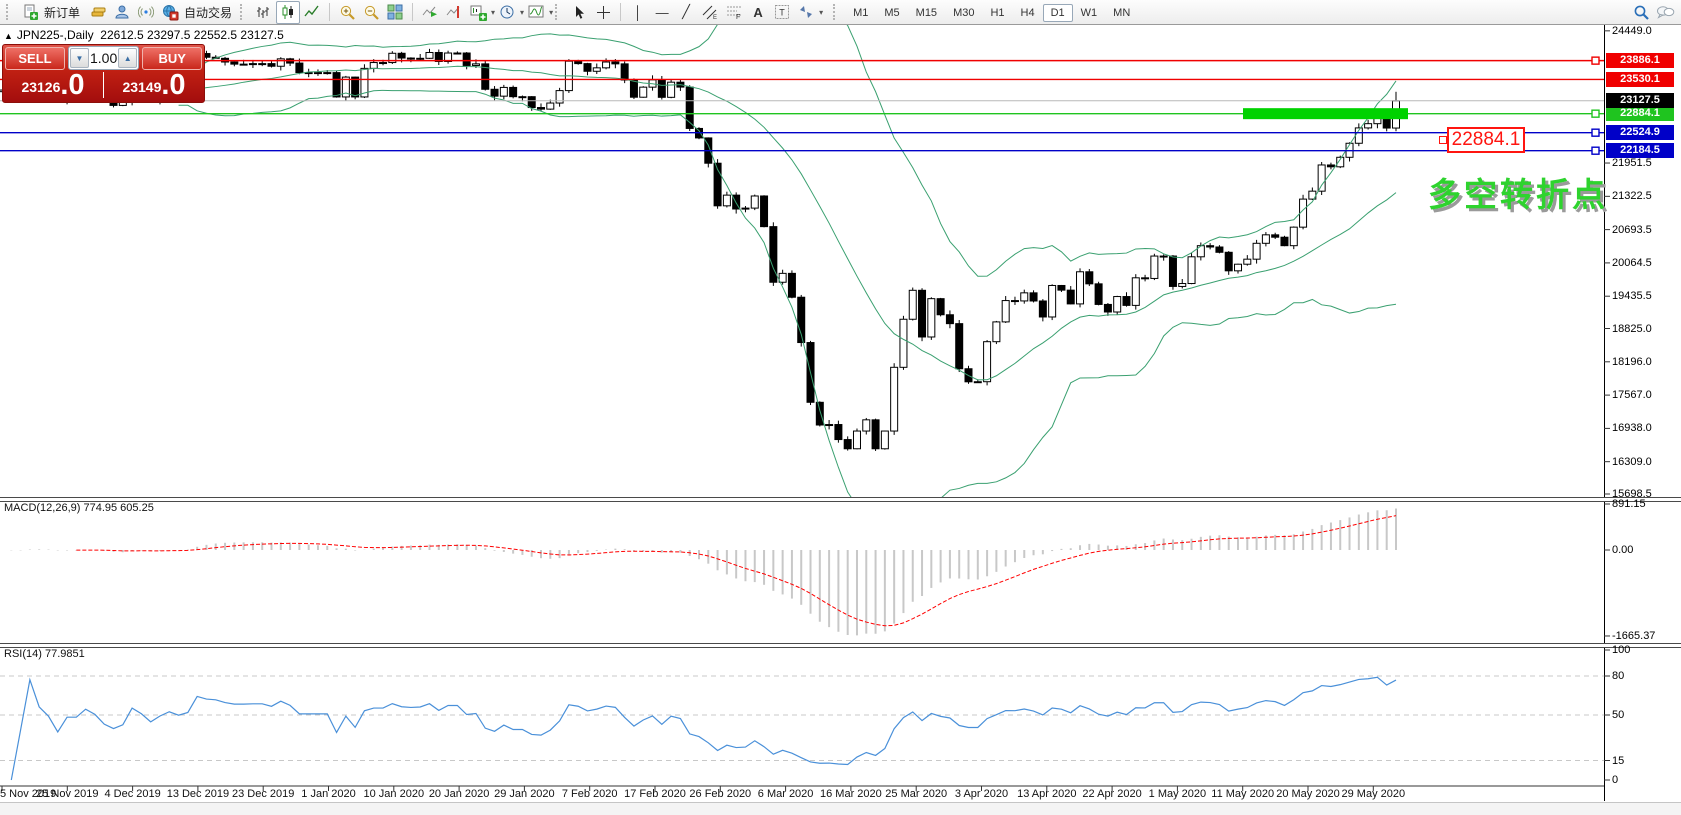  I want to click on date-label: 7 Feb 2020, so click(589, 794).